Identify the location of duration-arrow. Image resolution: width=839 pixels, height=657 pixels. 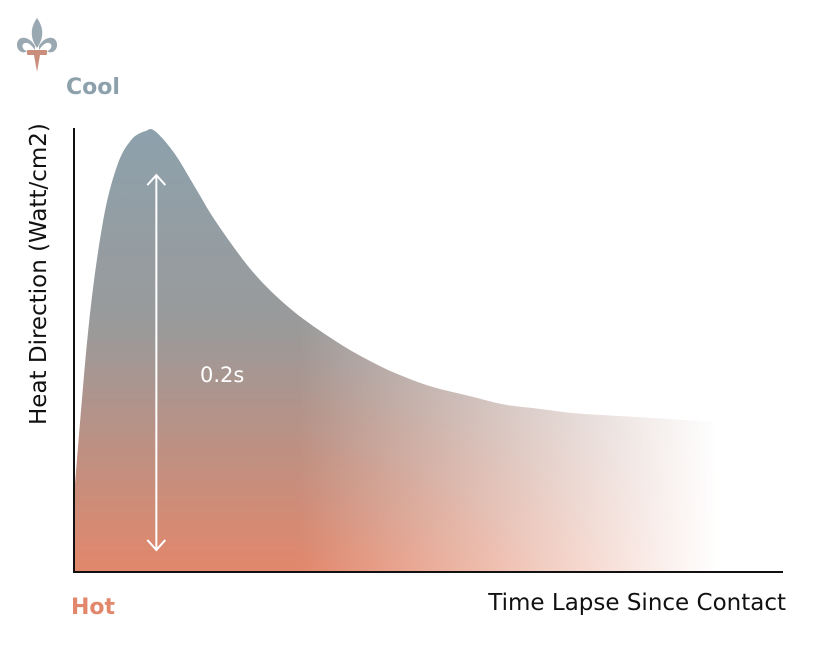
(156, 362).